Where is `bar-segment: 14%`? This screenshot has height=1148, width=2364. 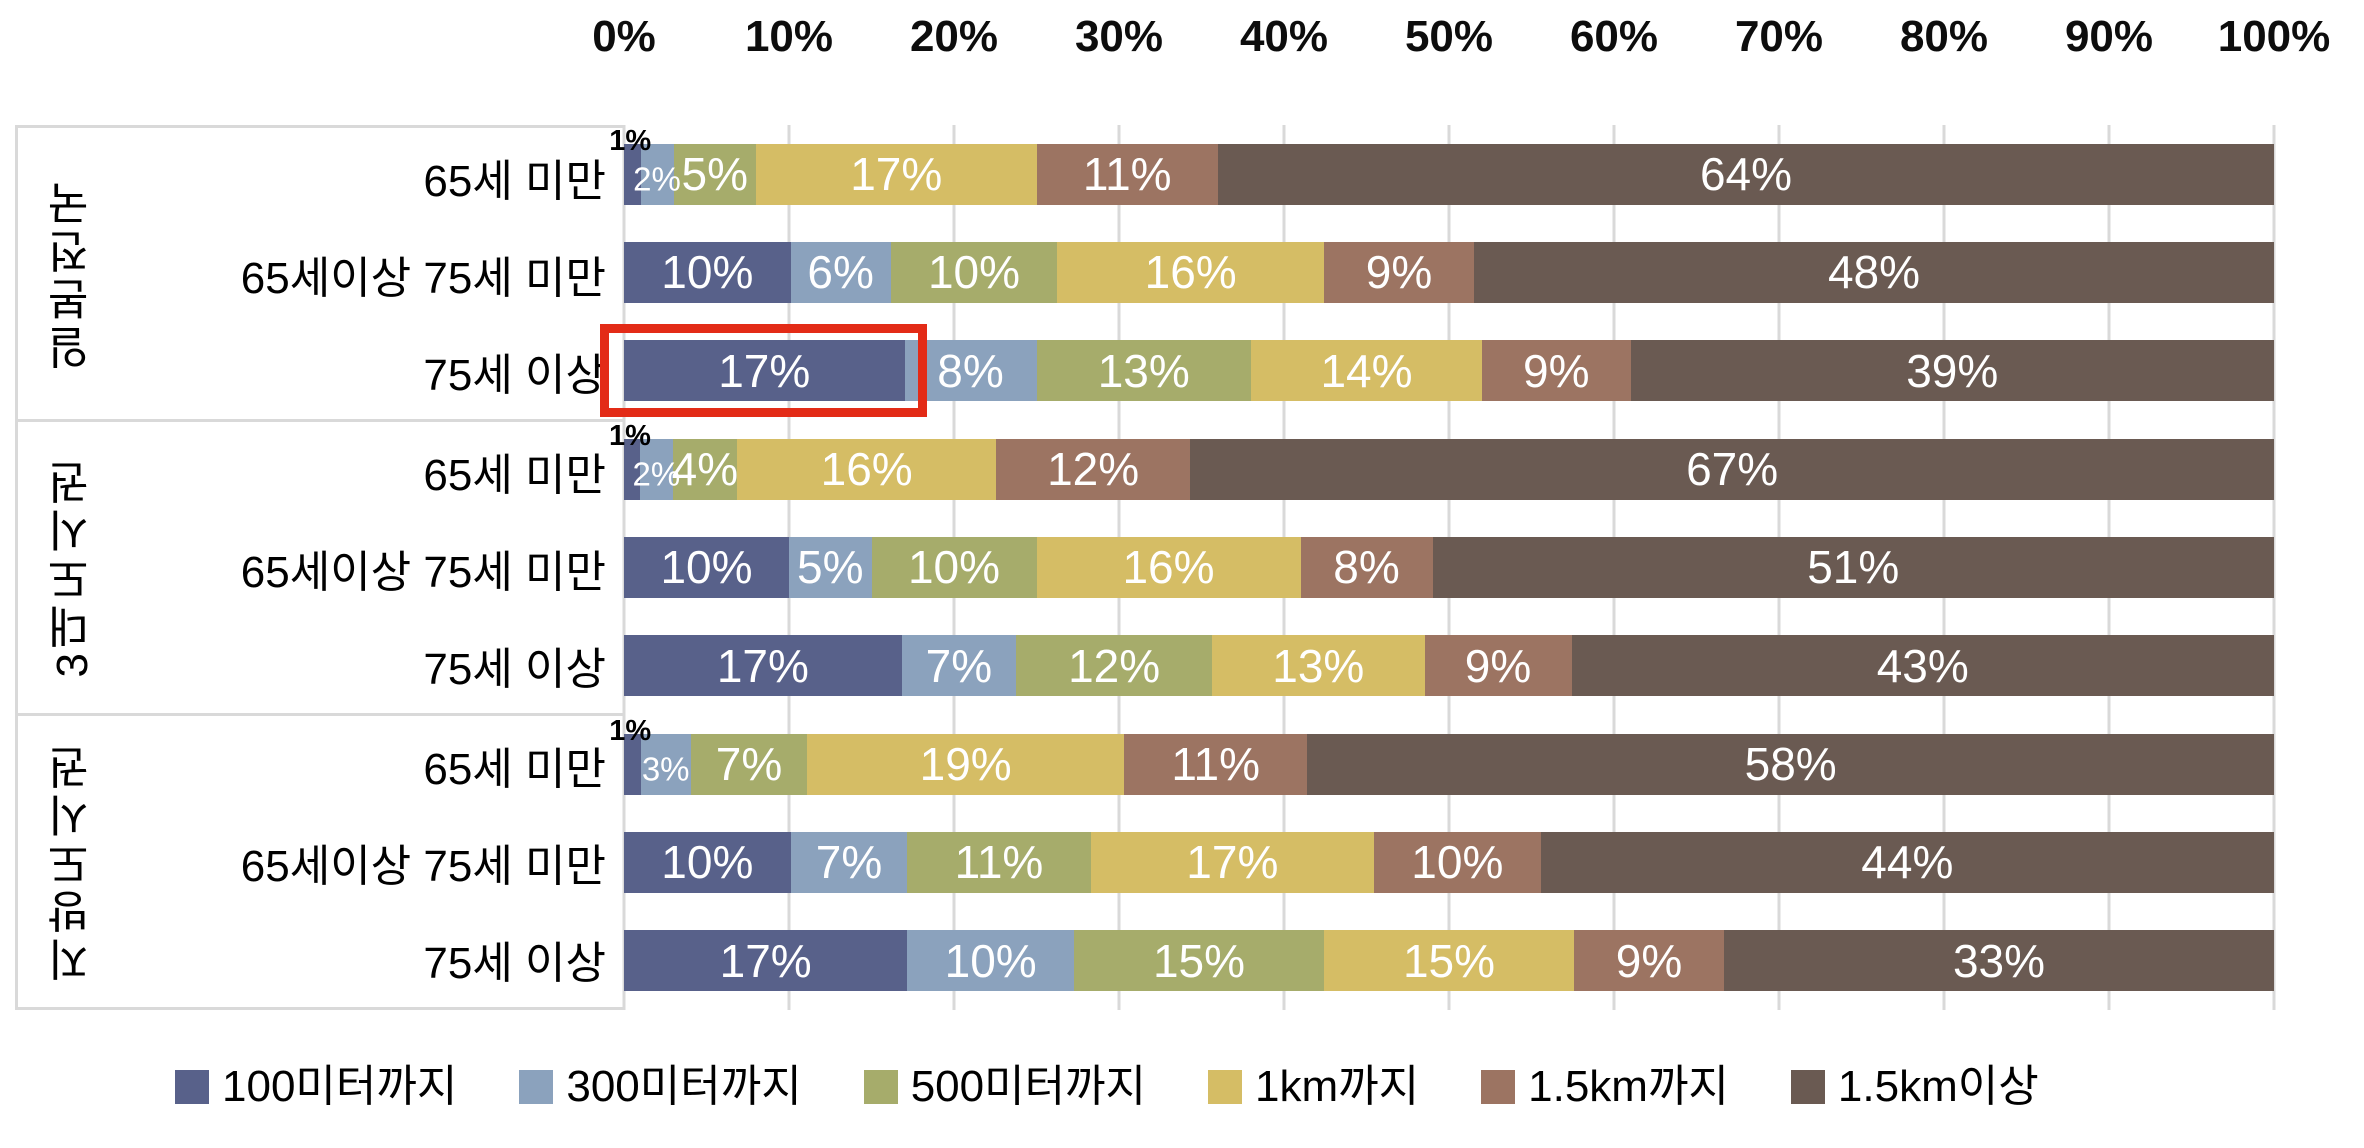 bar-segment: 14% is located at coordinates (1366, 371).